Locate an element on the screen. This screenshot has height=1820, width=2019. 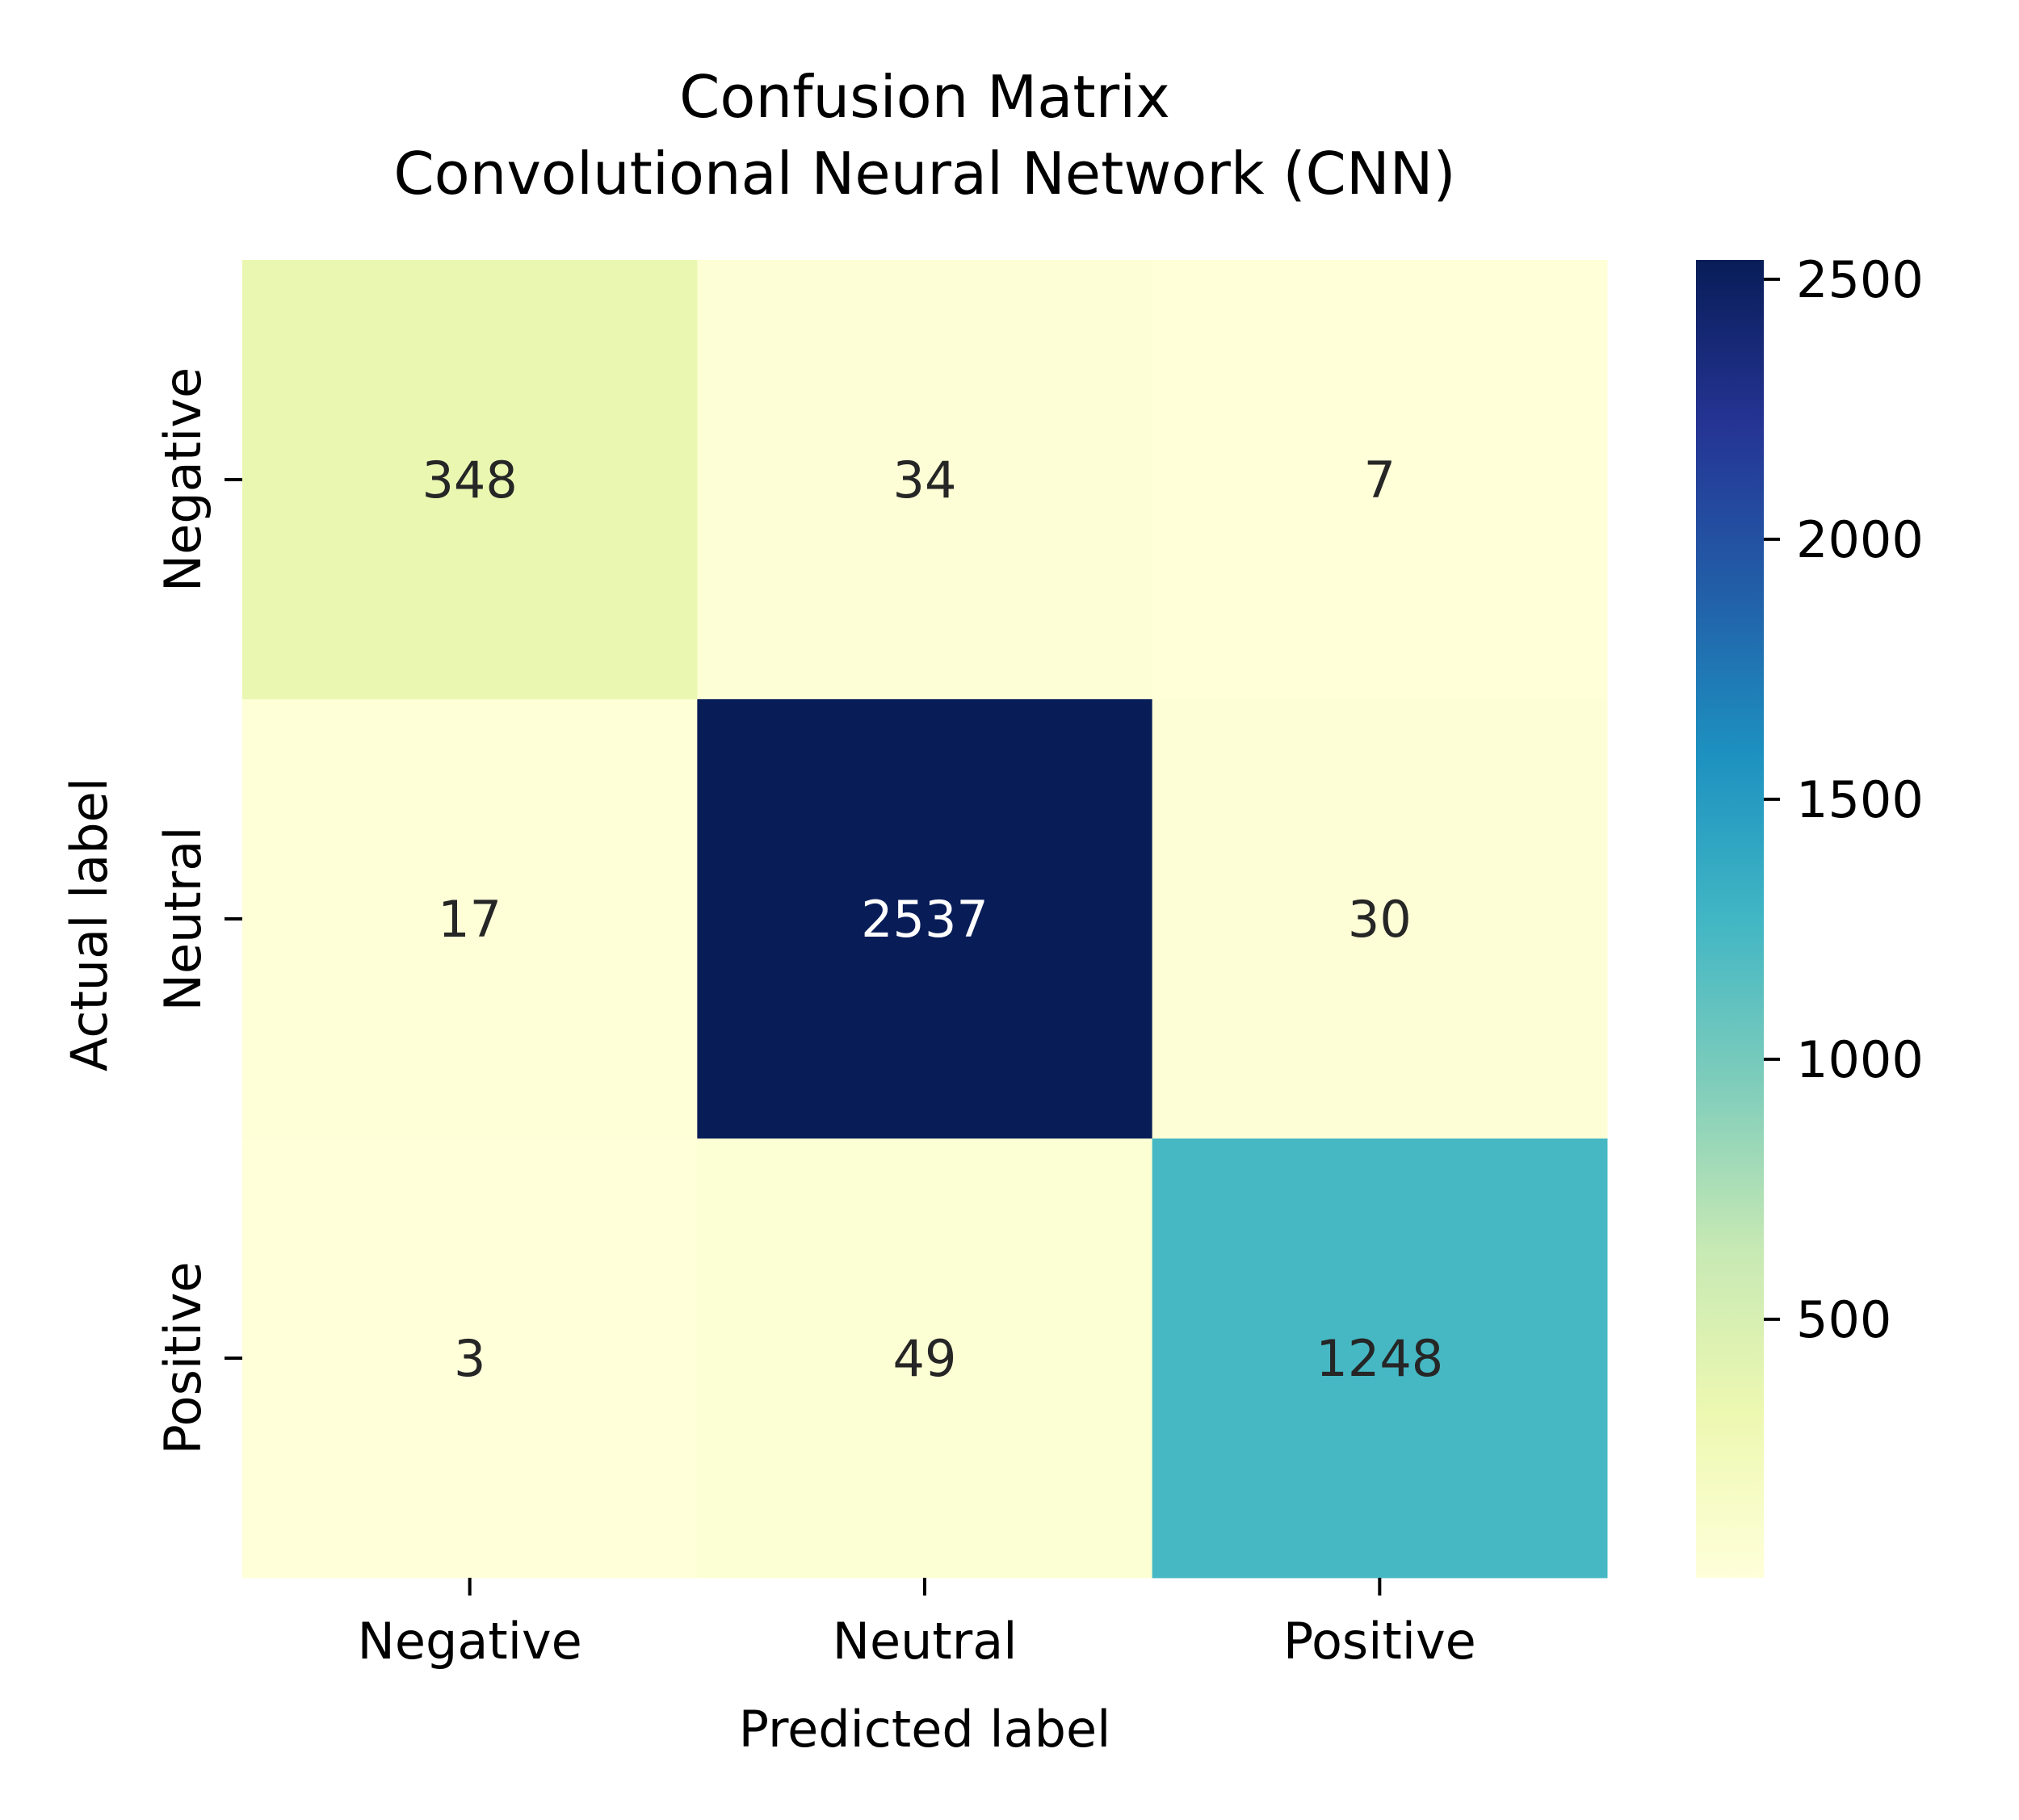
x-axis-label: Predicted label is located at coordinates (925, 1730).